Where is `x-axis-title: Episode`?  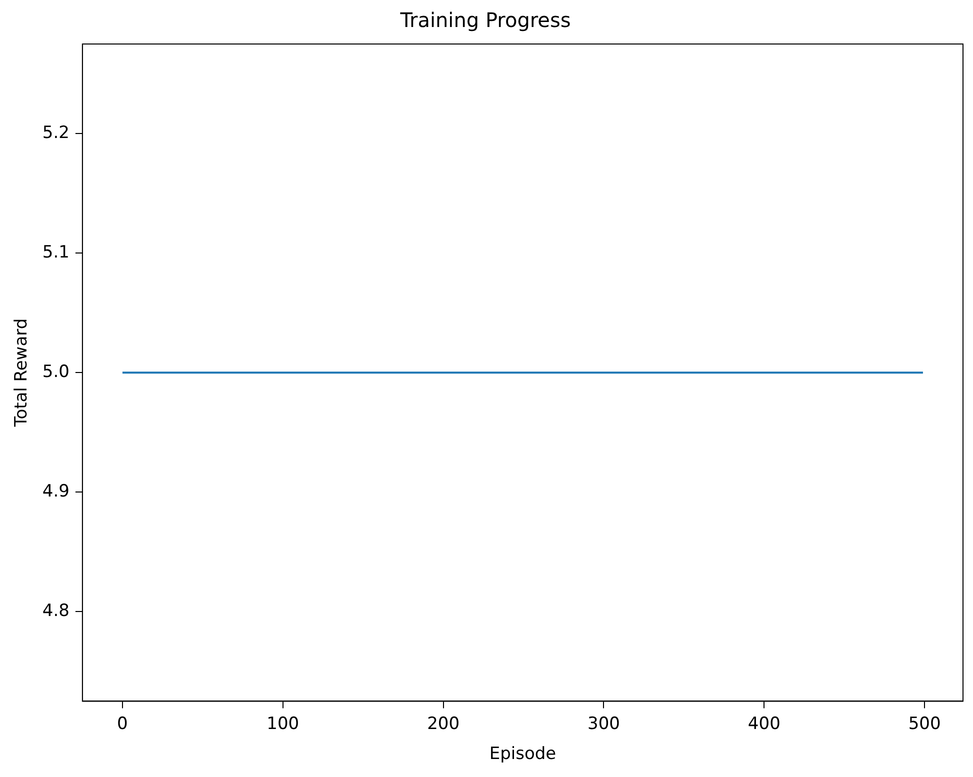 x-axis-title: Episode is located at coordinates (522, 754).